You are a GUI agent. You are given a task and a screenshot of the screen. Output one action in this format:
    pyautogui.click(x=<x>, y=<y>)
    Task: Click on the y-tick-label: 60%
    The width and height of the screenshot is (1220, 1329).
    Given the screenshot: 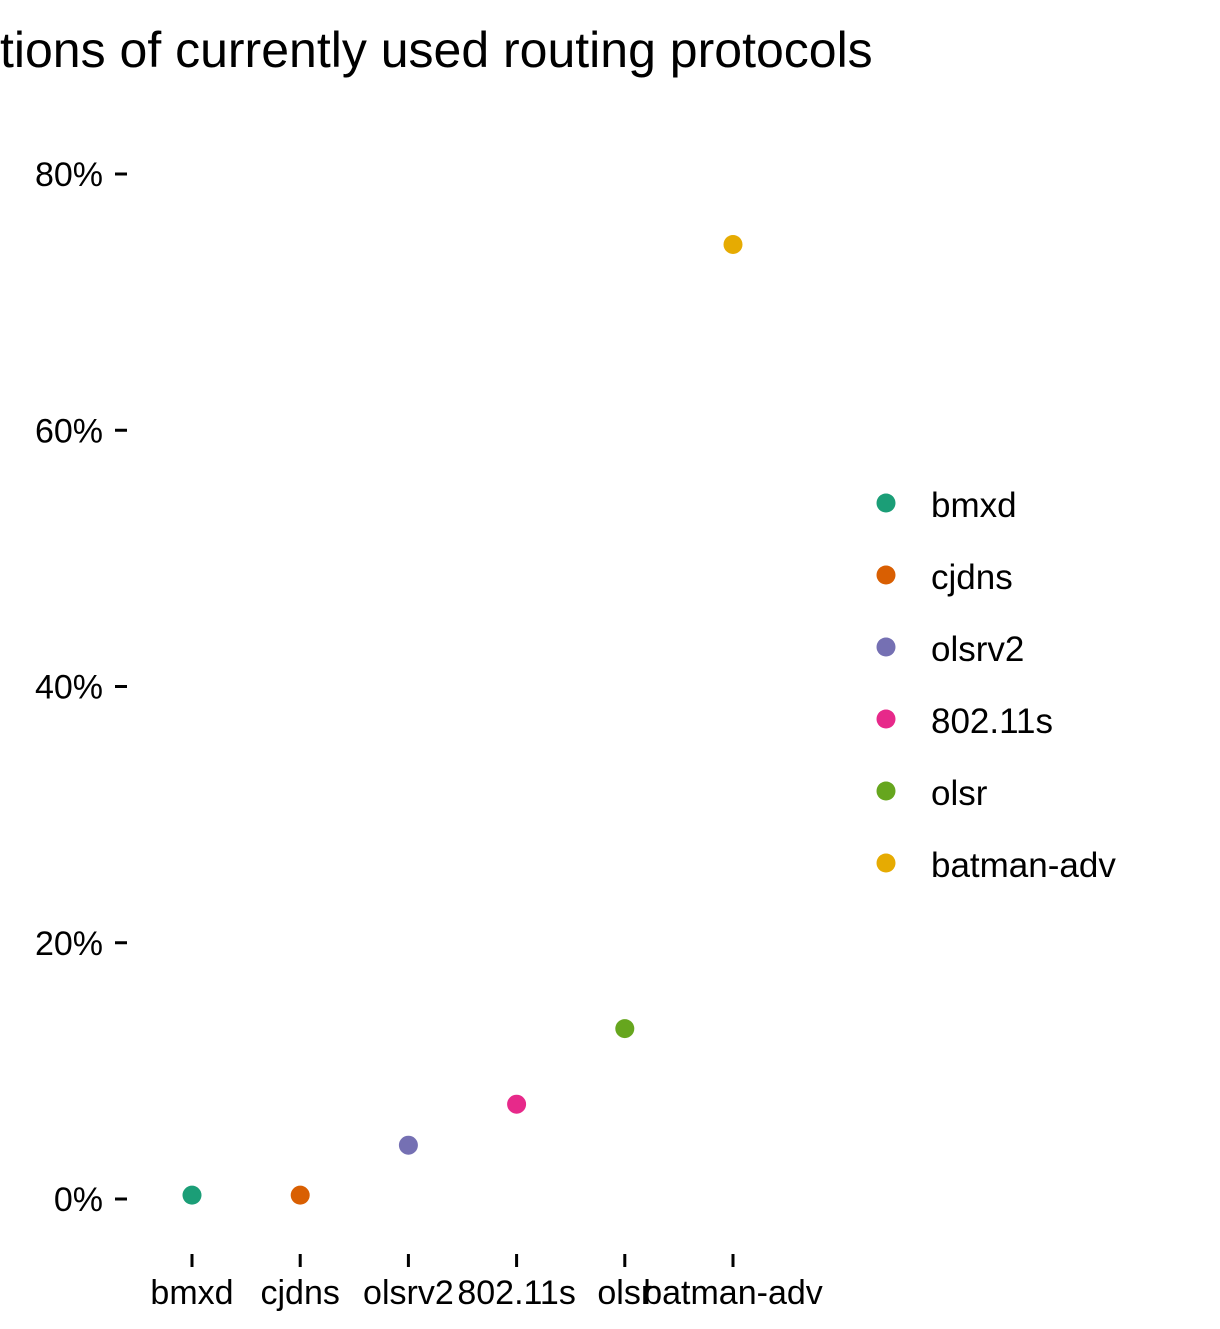 What is the action you would take?
    pyautogui.click(x=69, y=431)
    